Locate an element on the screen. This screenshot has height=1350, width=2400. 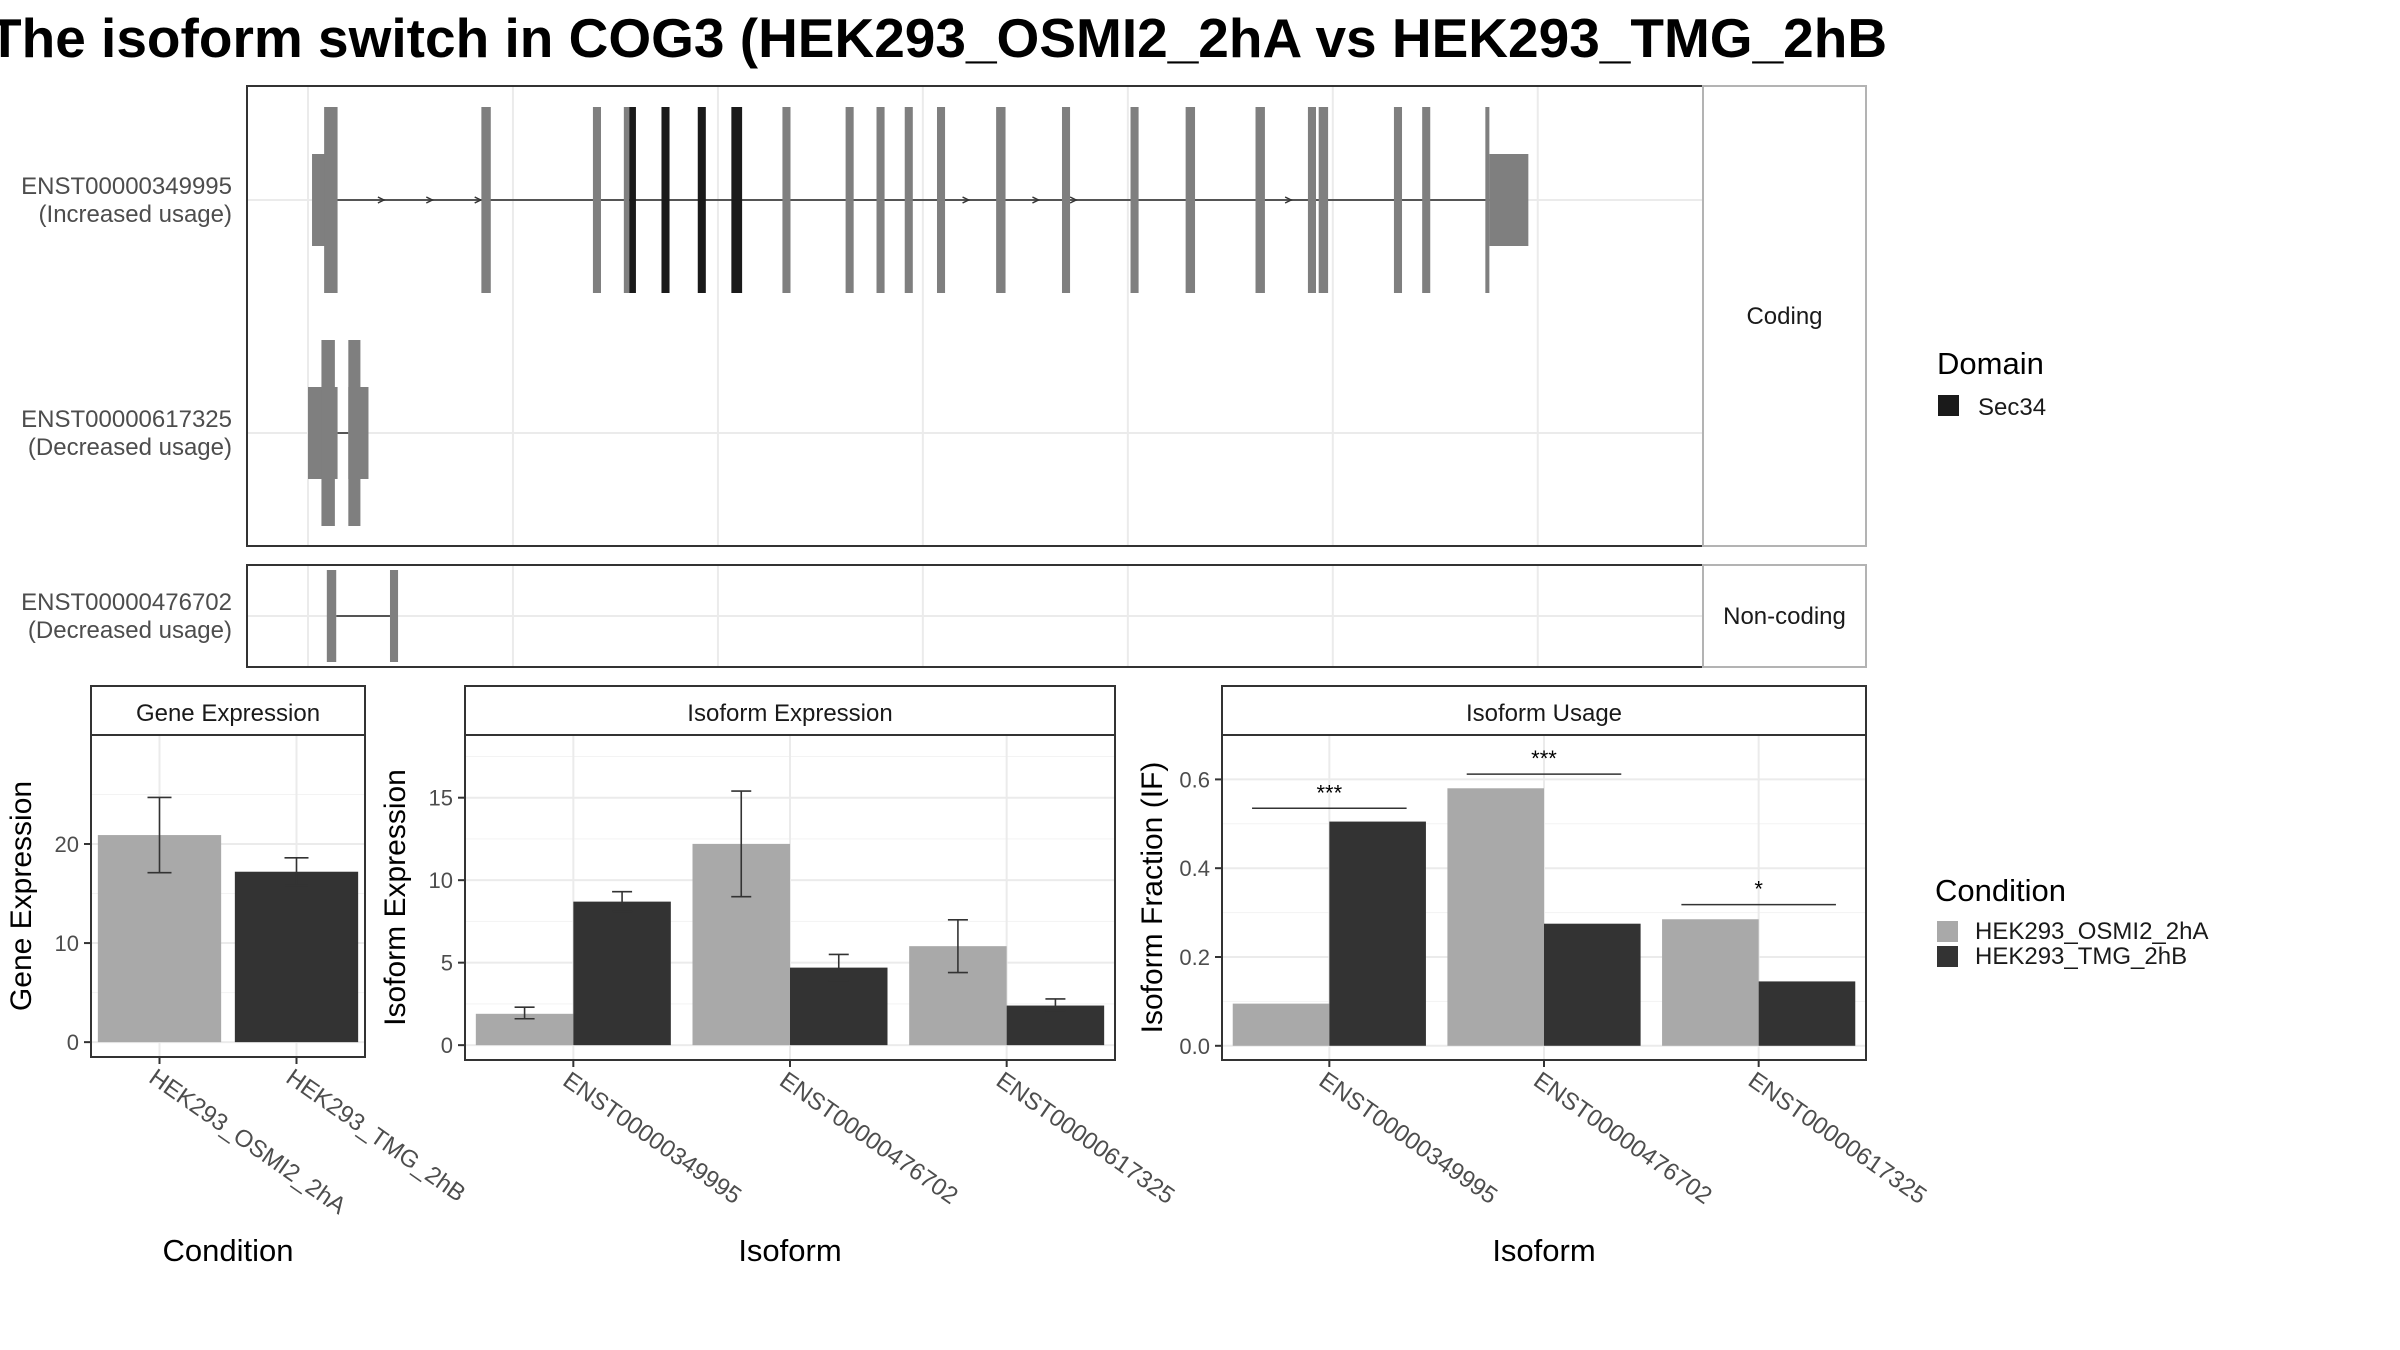
y-axis-title: Gene Expression is located at coordinates (21, 896).